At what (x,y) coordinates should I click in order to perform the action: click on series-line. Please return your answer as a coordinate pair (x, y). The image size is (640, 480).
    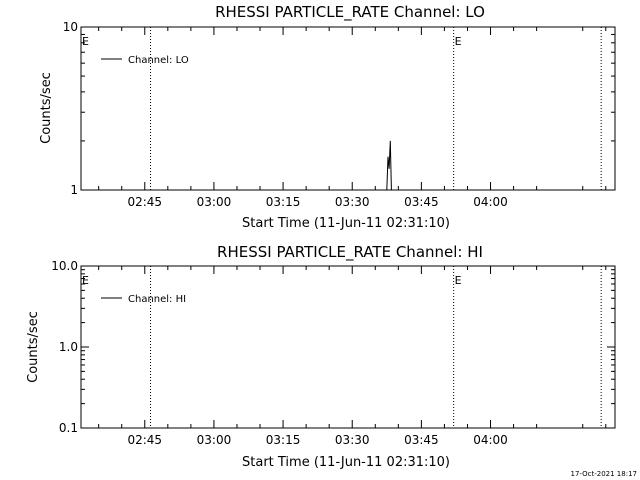
    Looking at the image, I should click on (389, 165).